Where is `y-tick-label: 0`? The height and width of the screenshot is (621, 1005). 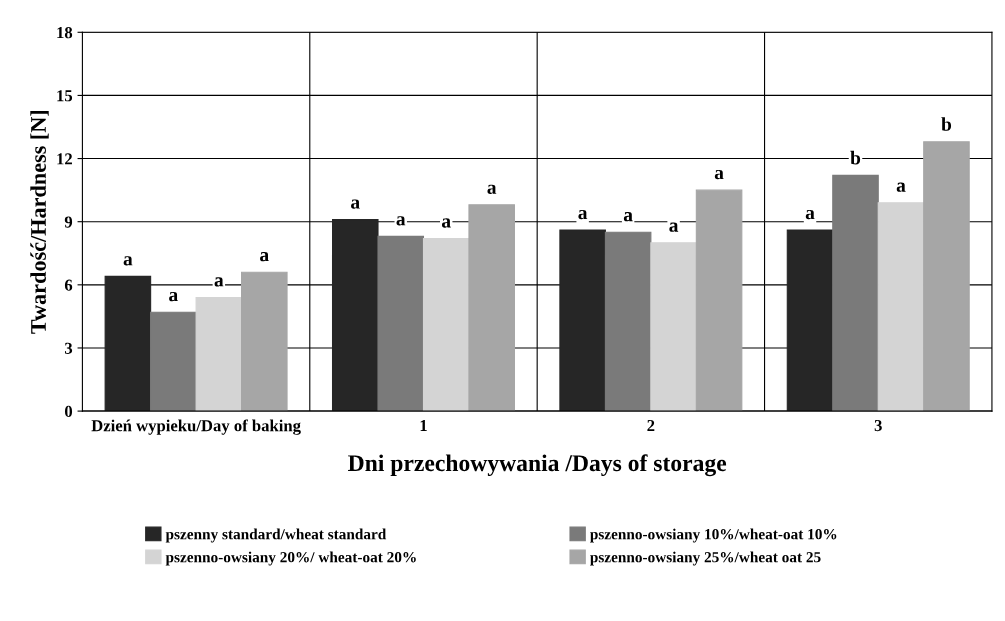 y-tick-label: 0 is located at coordinates (68, 411).